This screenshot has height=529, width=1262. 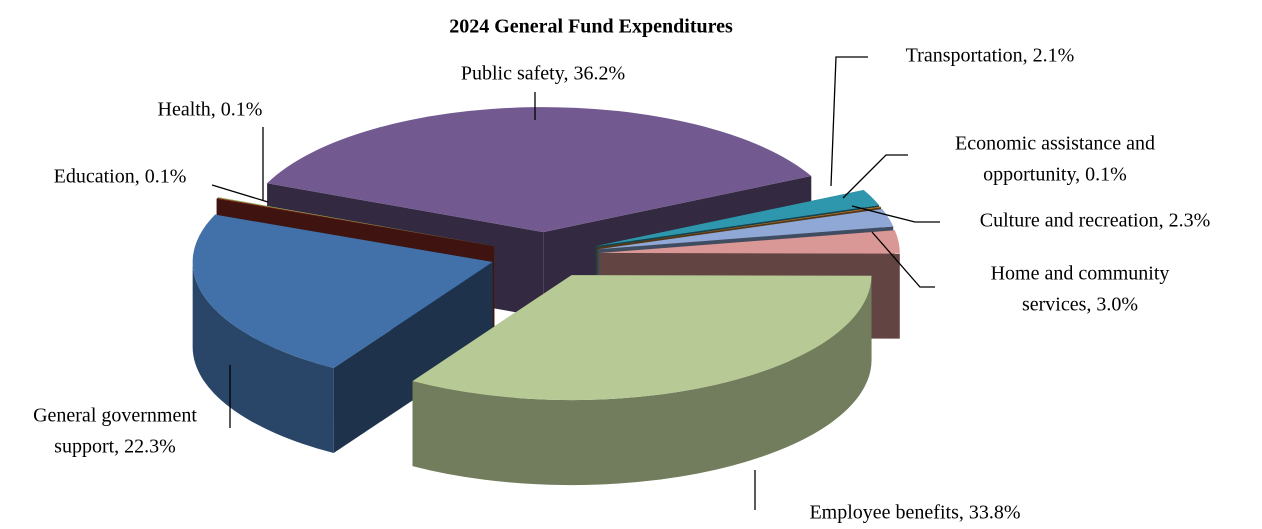 What do you see at coordinates (1080, 305) in the screenshot?
I see `data-label: services, 3.0%` at bounding box center [1080, 305].